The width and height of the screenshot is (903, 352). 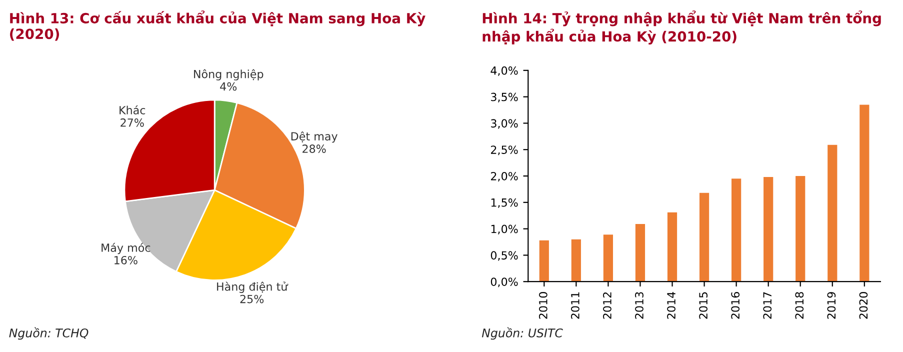 What do you see at coordinates (681, 27) in the screenshot?
I see `chart-title: Hình 14: Tỷ trọng nhập khẩu từ Việt Nam trên tổng nhập khẩu của Hoa Kỳ (2010-20)` at bounding box center [681, 27].